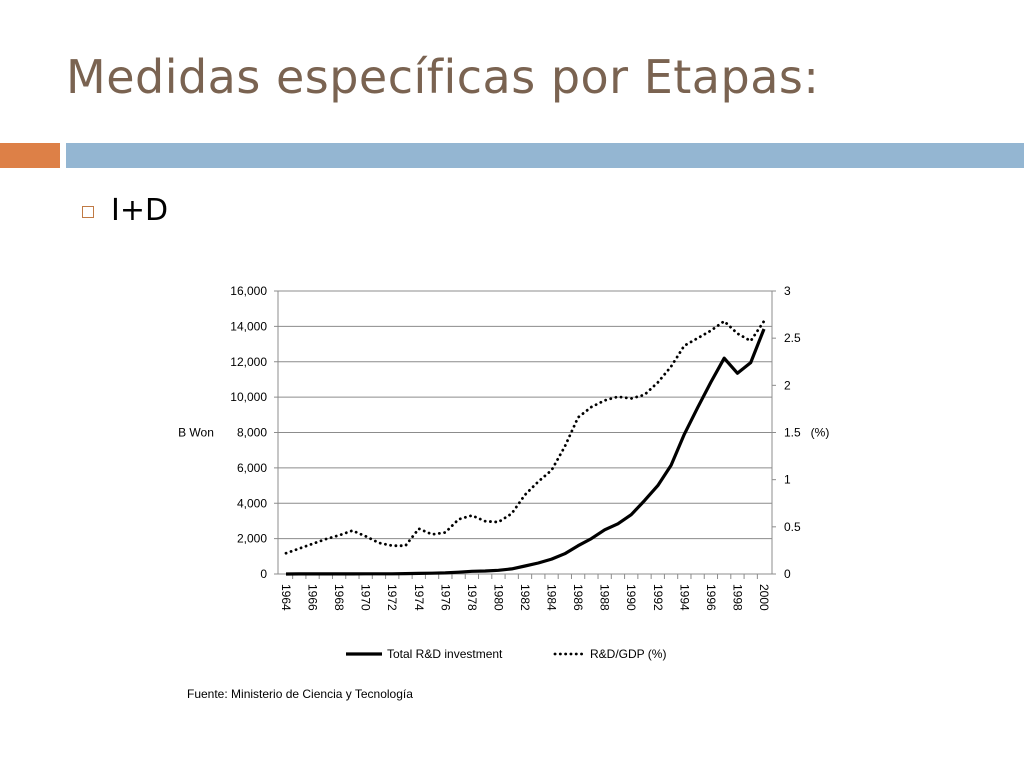  I want to click on y-tick-label: 8,000, so click(252, 433).